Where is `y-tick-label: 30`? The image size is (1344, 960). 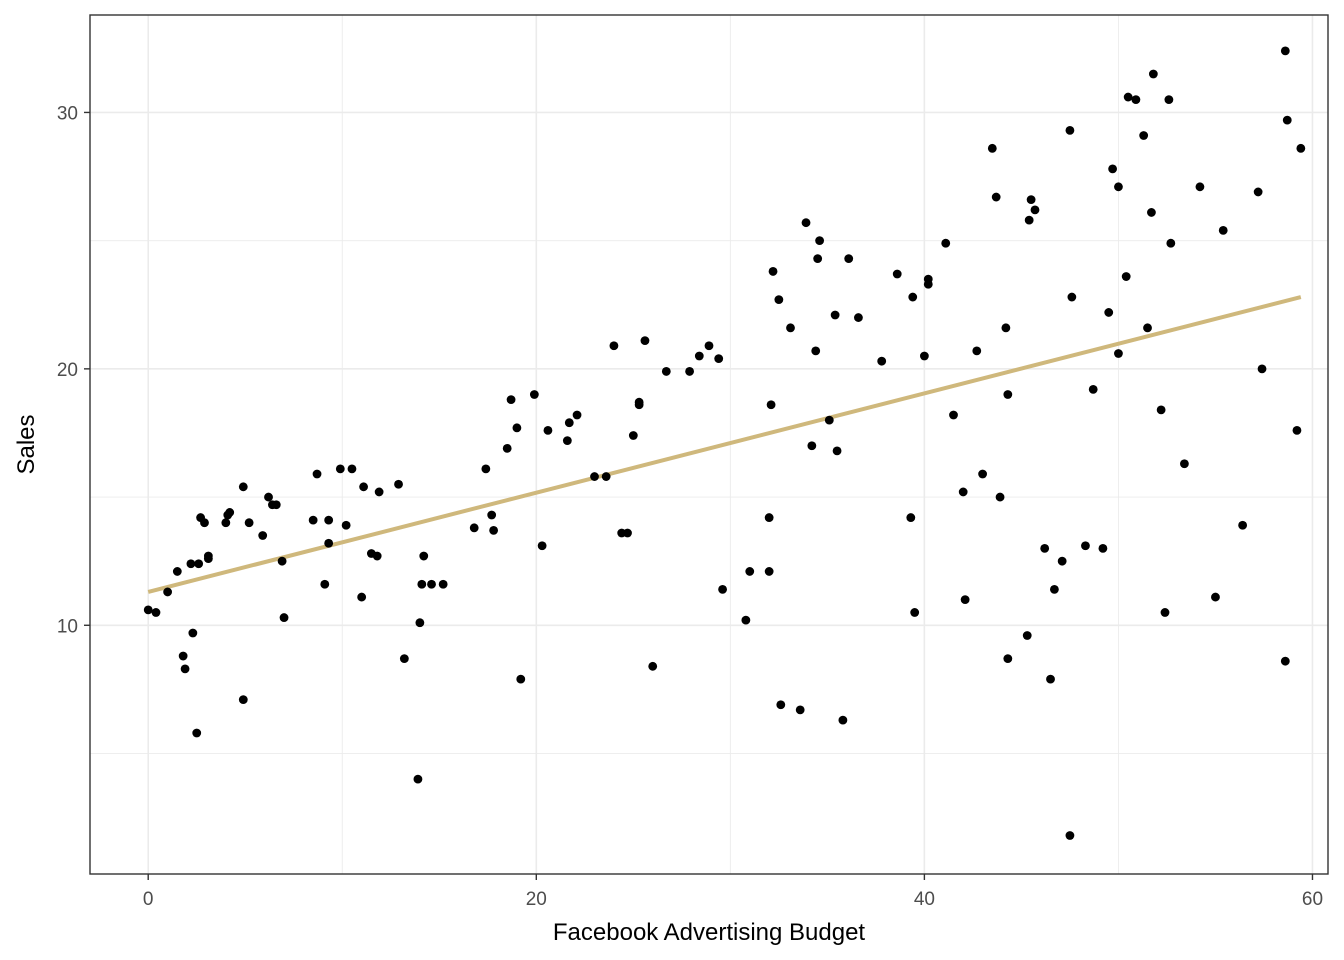 y-tick-label: 30 is located at coordinates (67, 113).